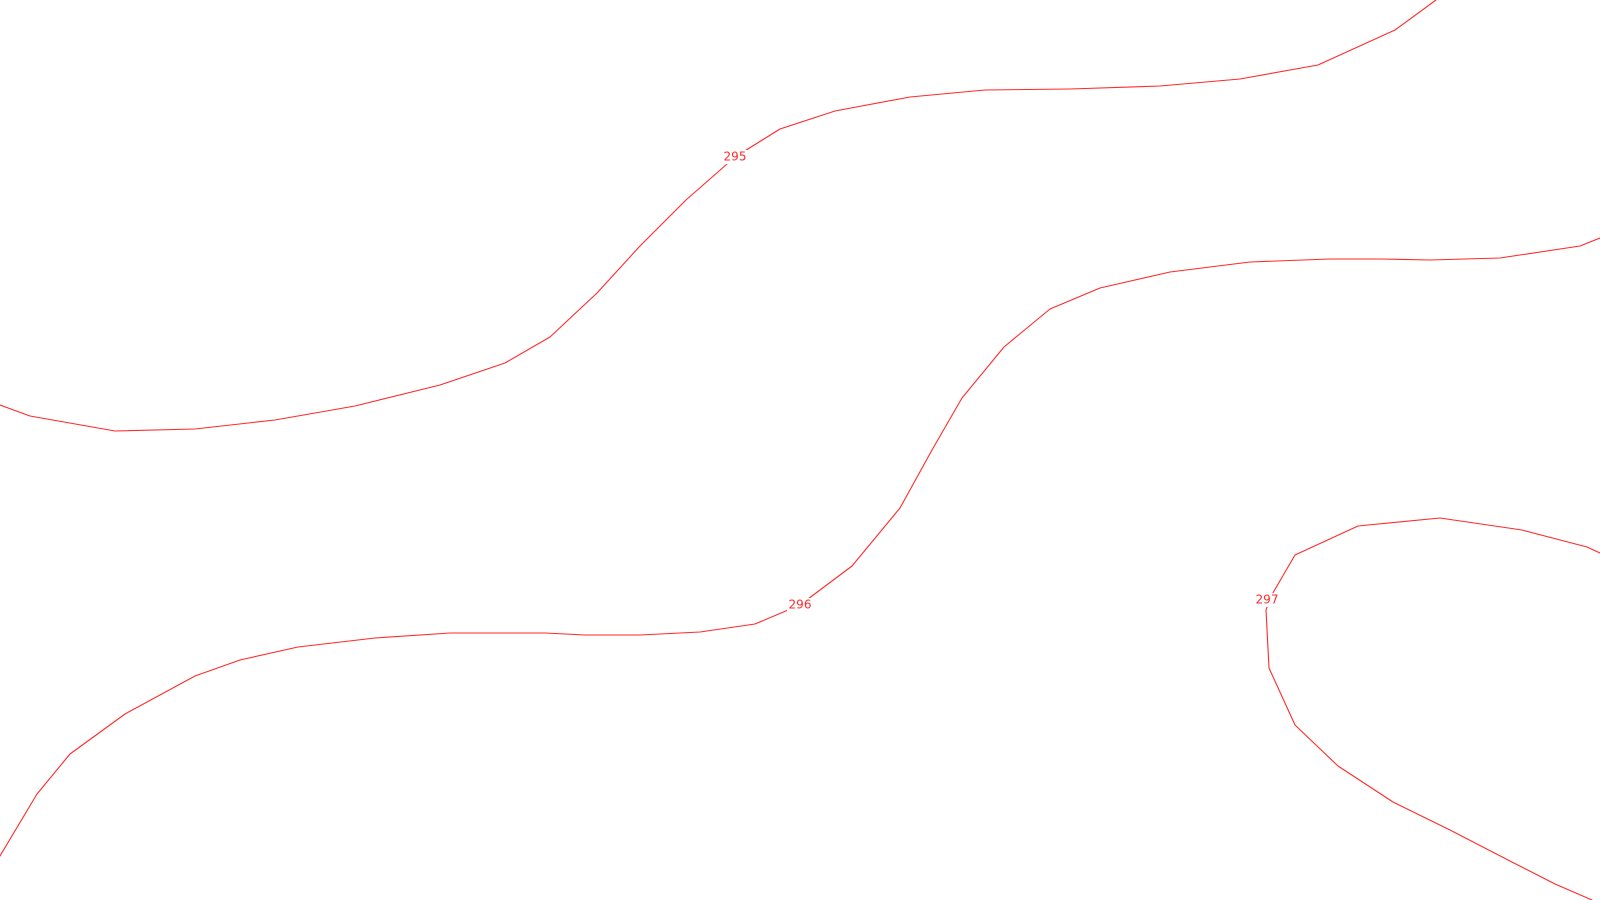  Describe the element at coordinates (1432, 708) in the screenshot. I see `contour-297-line` at that location.